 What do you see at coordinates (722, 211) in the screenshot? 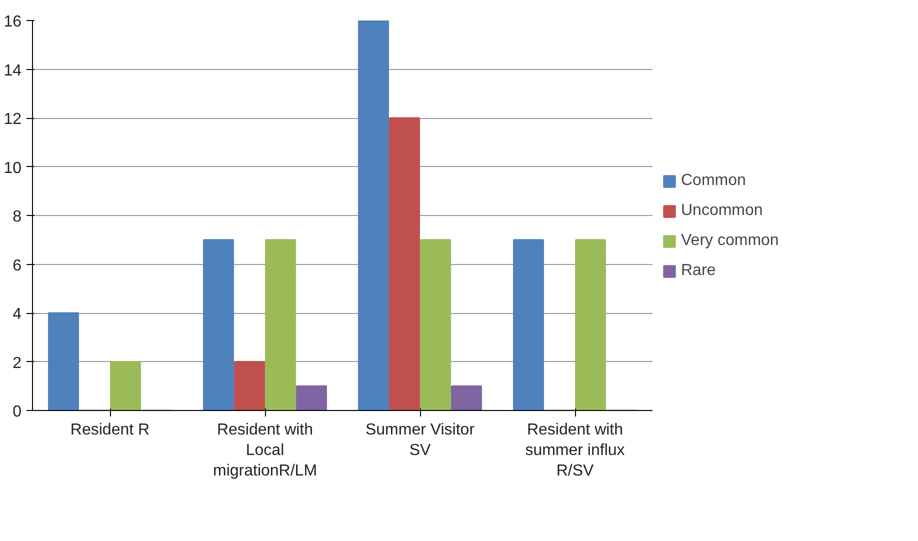
I see `legend-label: Uncommon` at bounding box center [722, 211].